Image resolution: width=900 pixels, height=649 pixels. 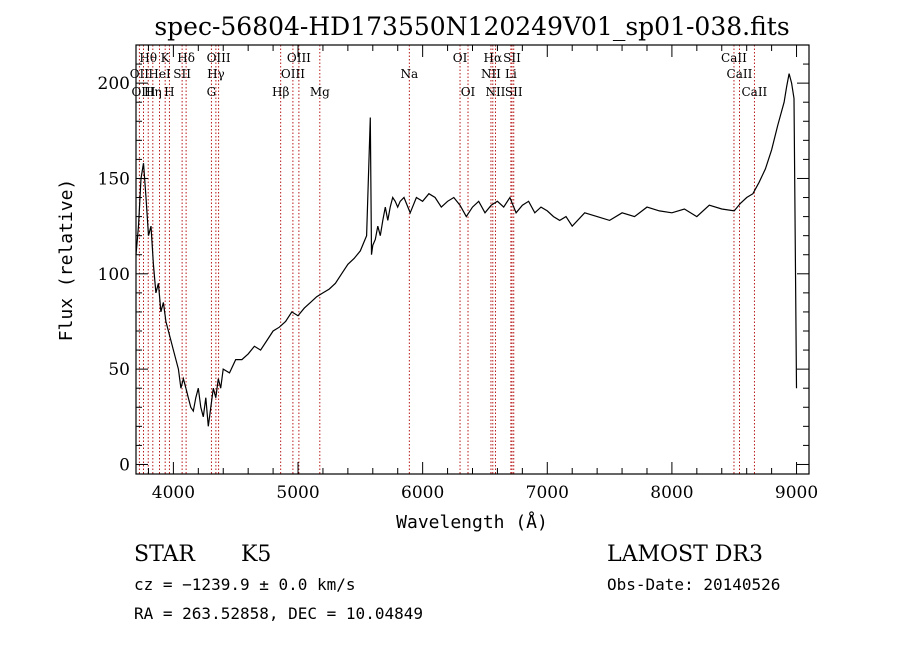 What do you see at coordinates (280, 92) in the screenshot?
I see `line-marker-label: Hβ` at bounding box center [280, 92].